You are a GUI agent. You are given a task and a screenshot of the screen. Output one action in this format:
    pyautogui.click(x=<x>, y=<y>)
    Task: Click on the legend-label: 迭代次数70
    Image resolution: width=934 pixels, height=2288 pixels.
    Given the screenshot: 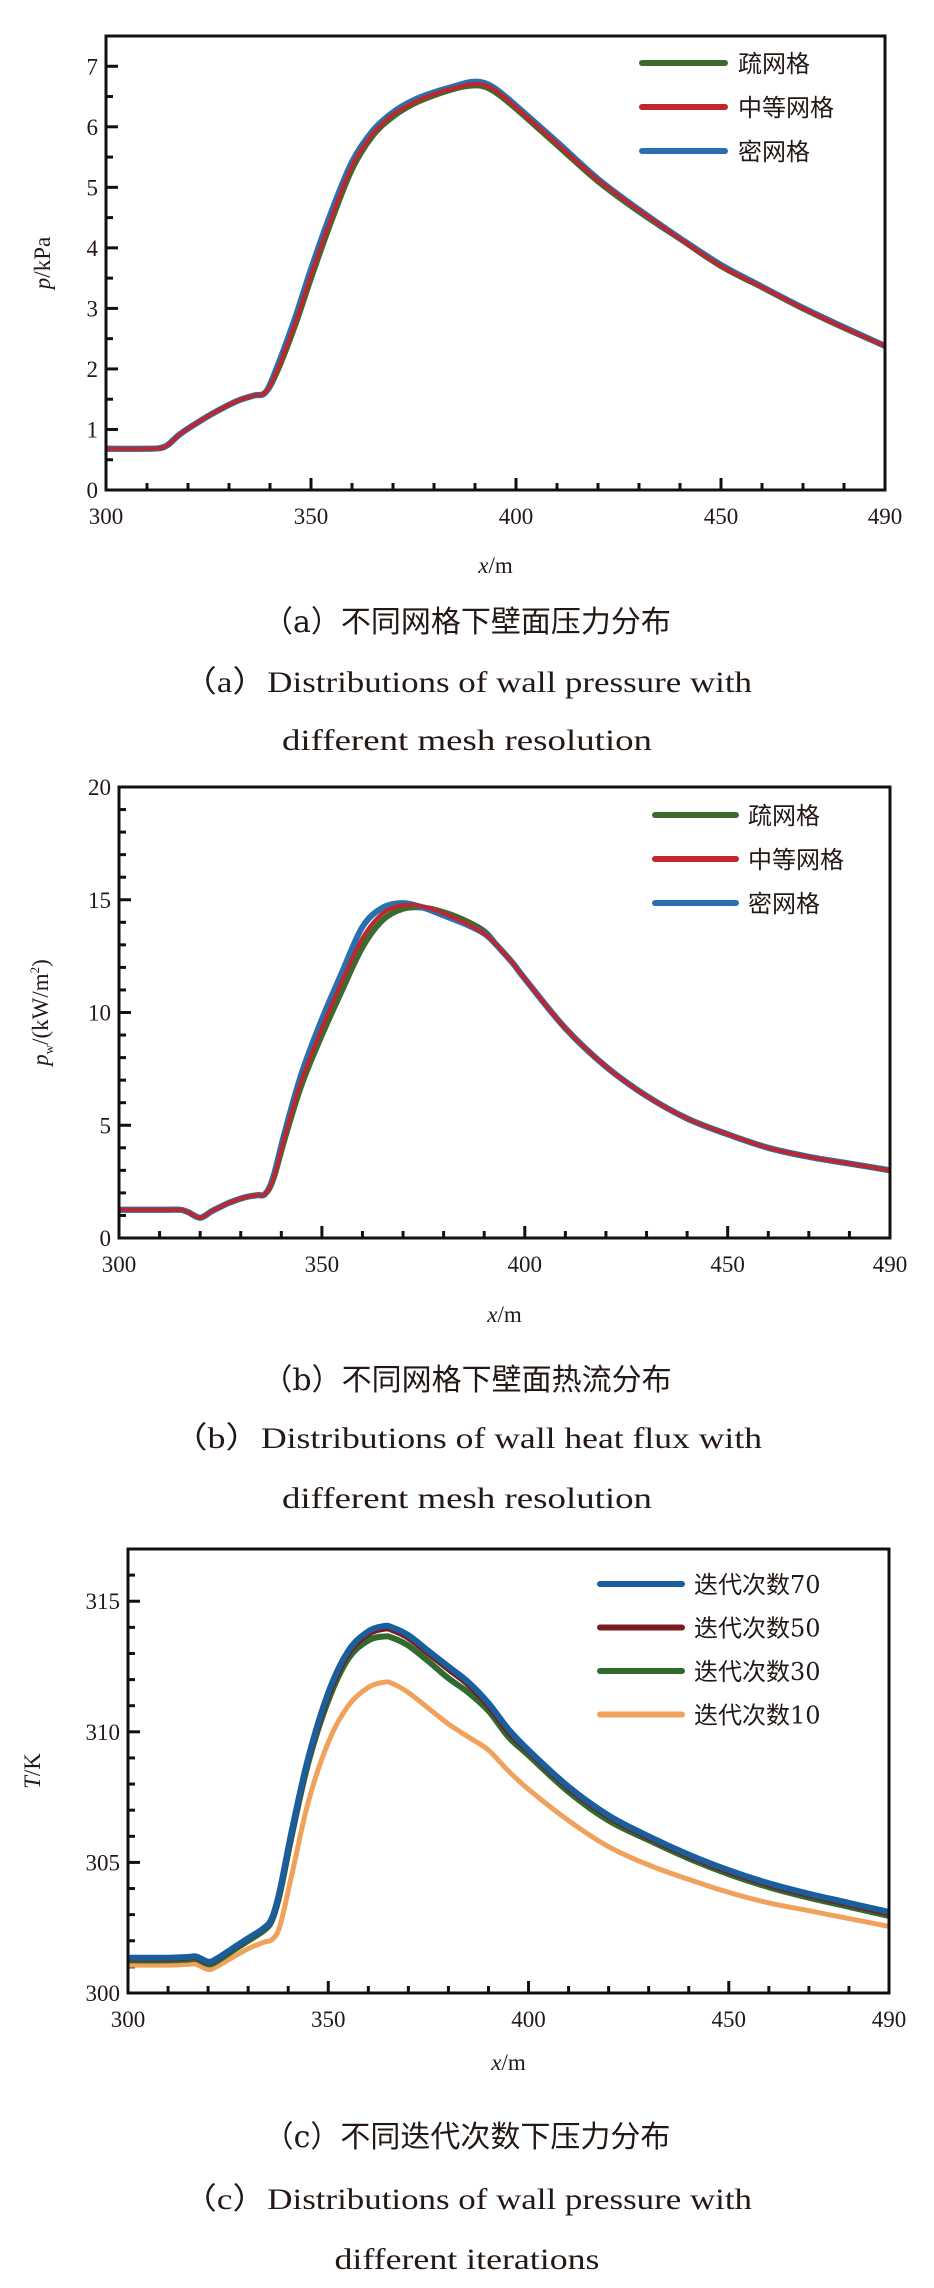 What is the action you would take?
    pyautogui.click(x=757, y=1585)
    